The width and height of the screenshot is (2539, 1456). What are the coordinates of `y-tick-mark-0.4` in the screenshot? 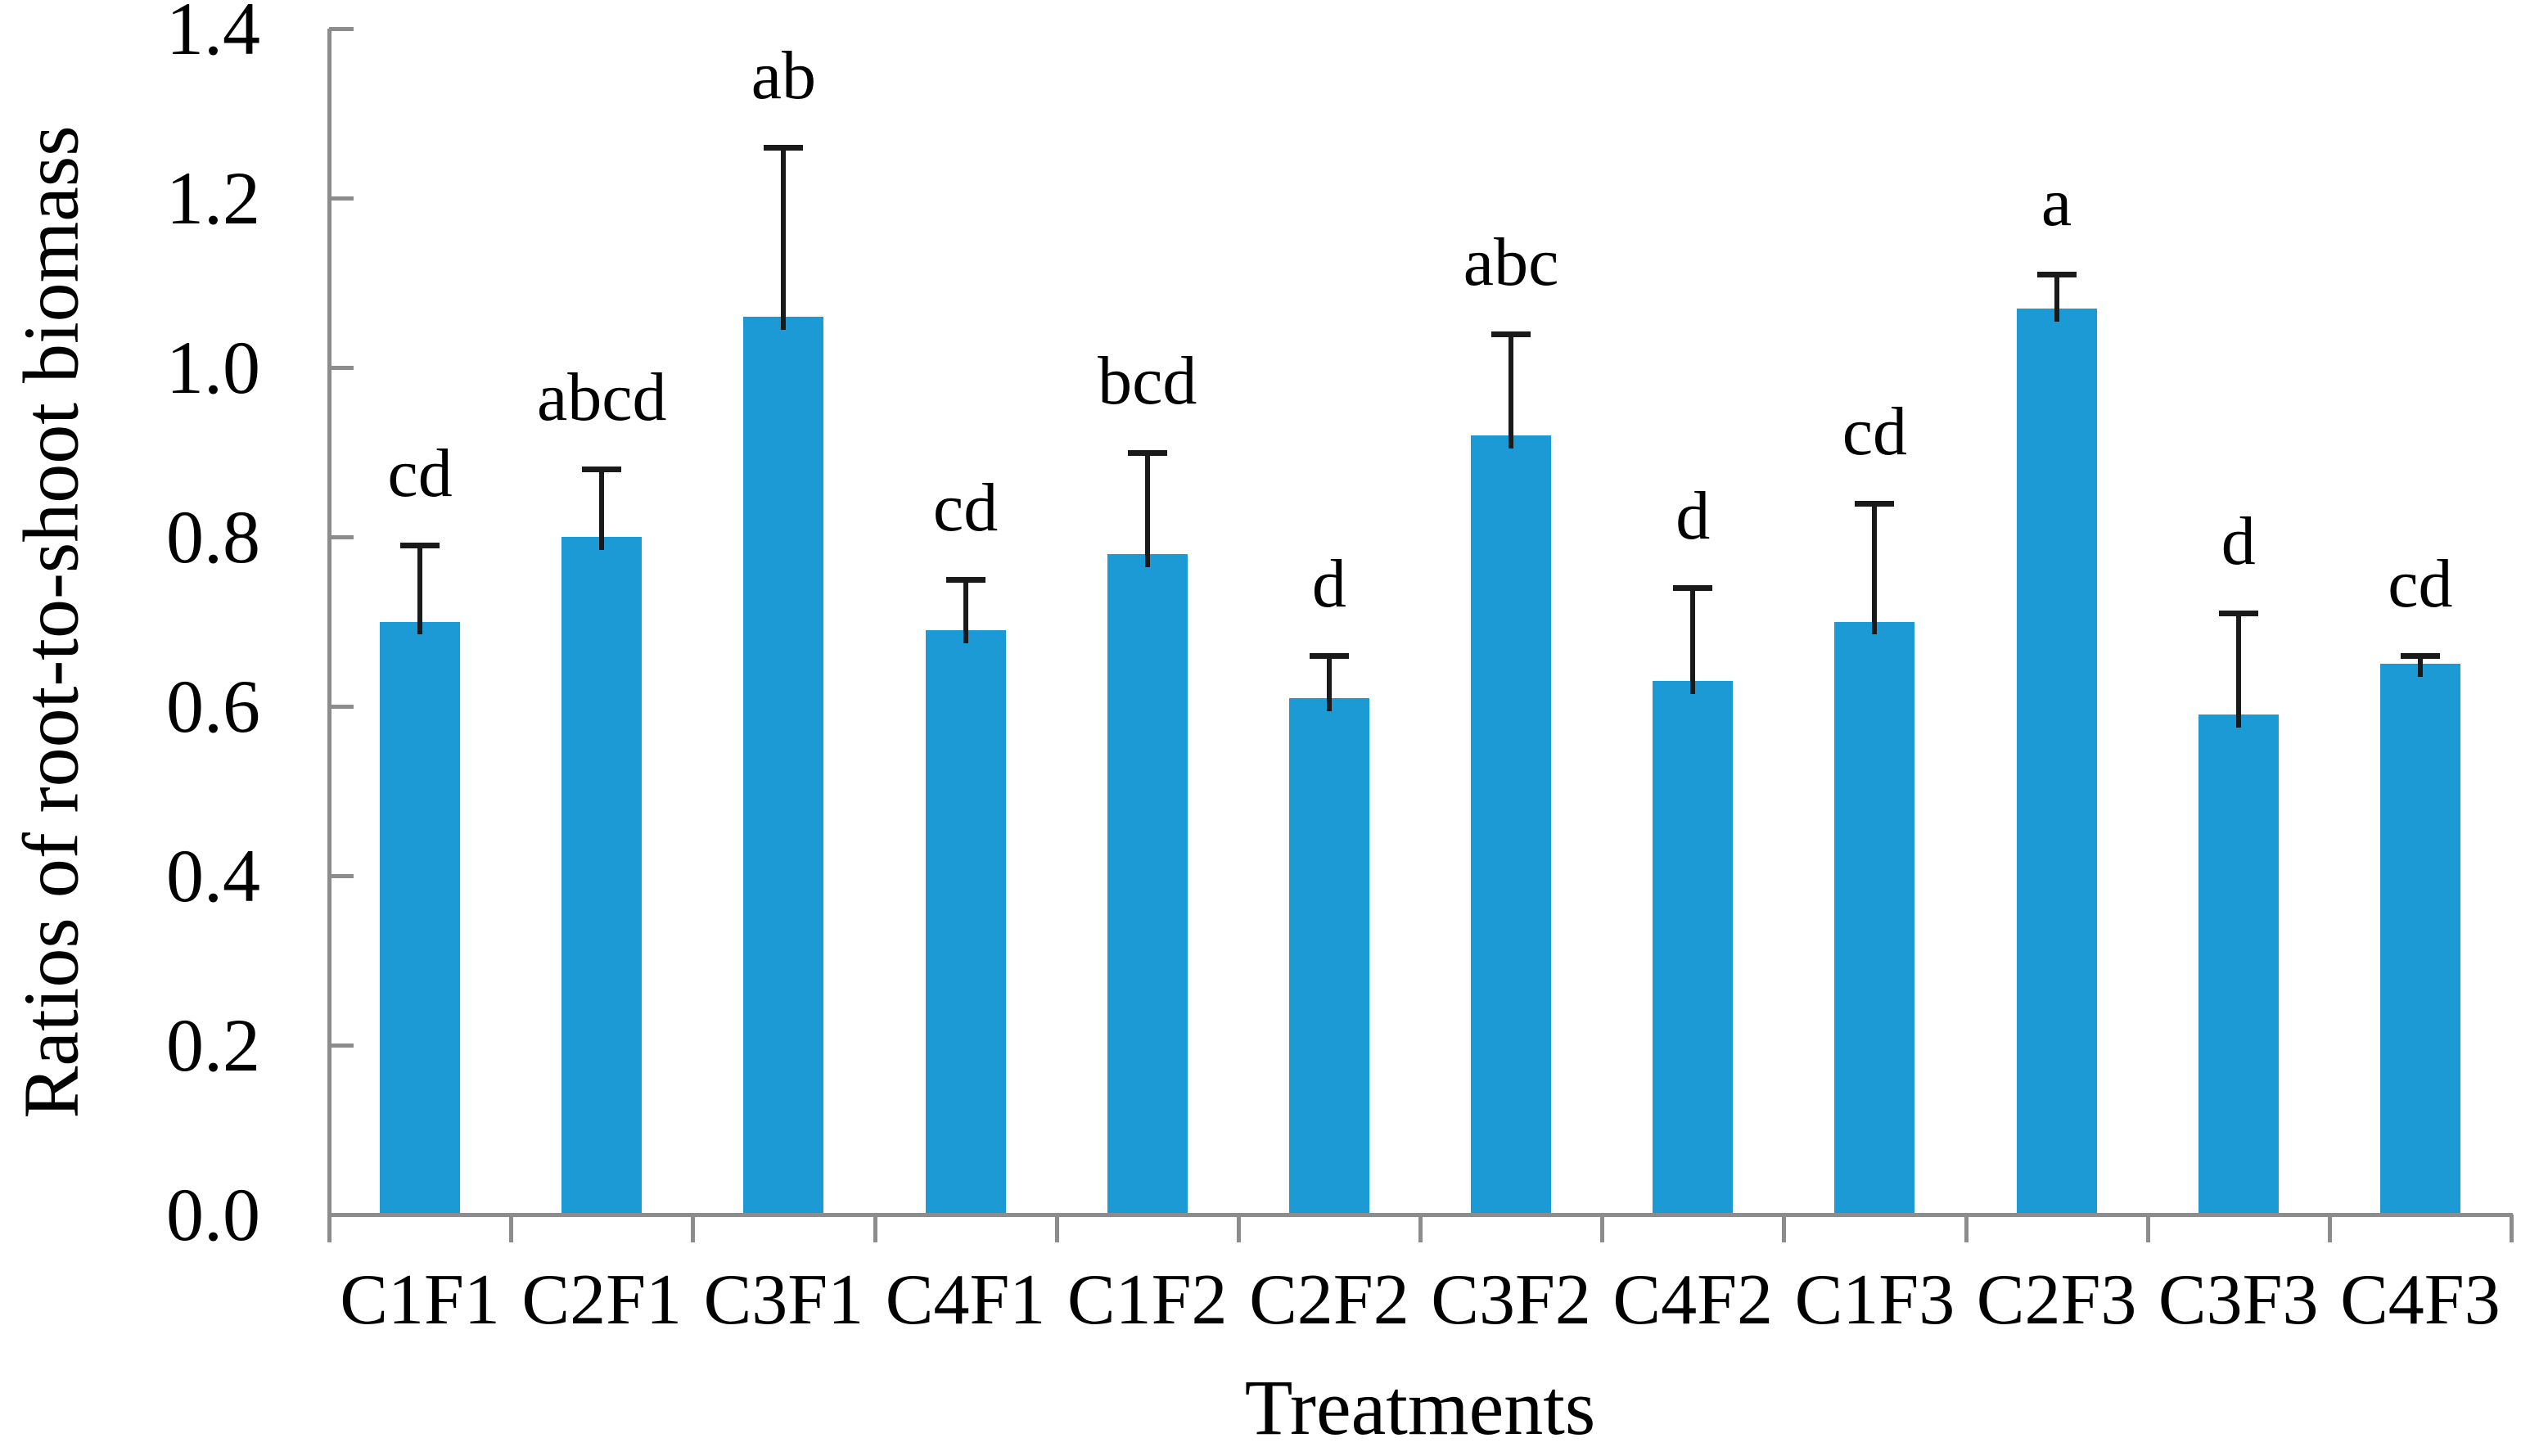 It's located at (341, 876).